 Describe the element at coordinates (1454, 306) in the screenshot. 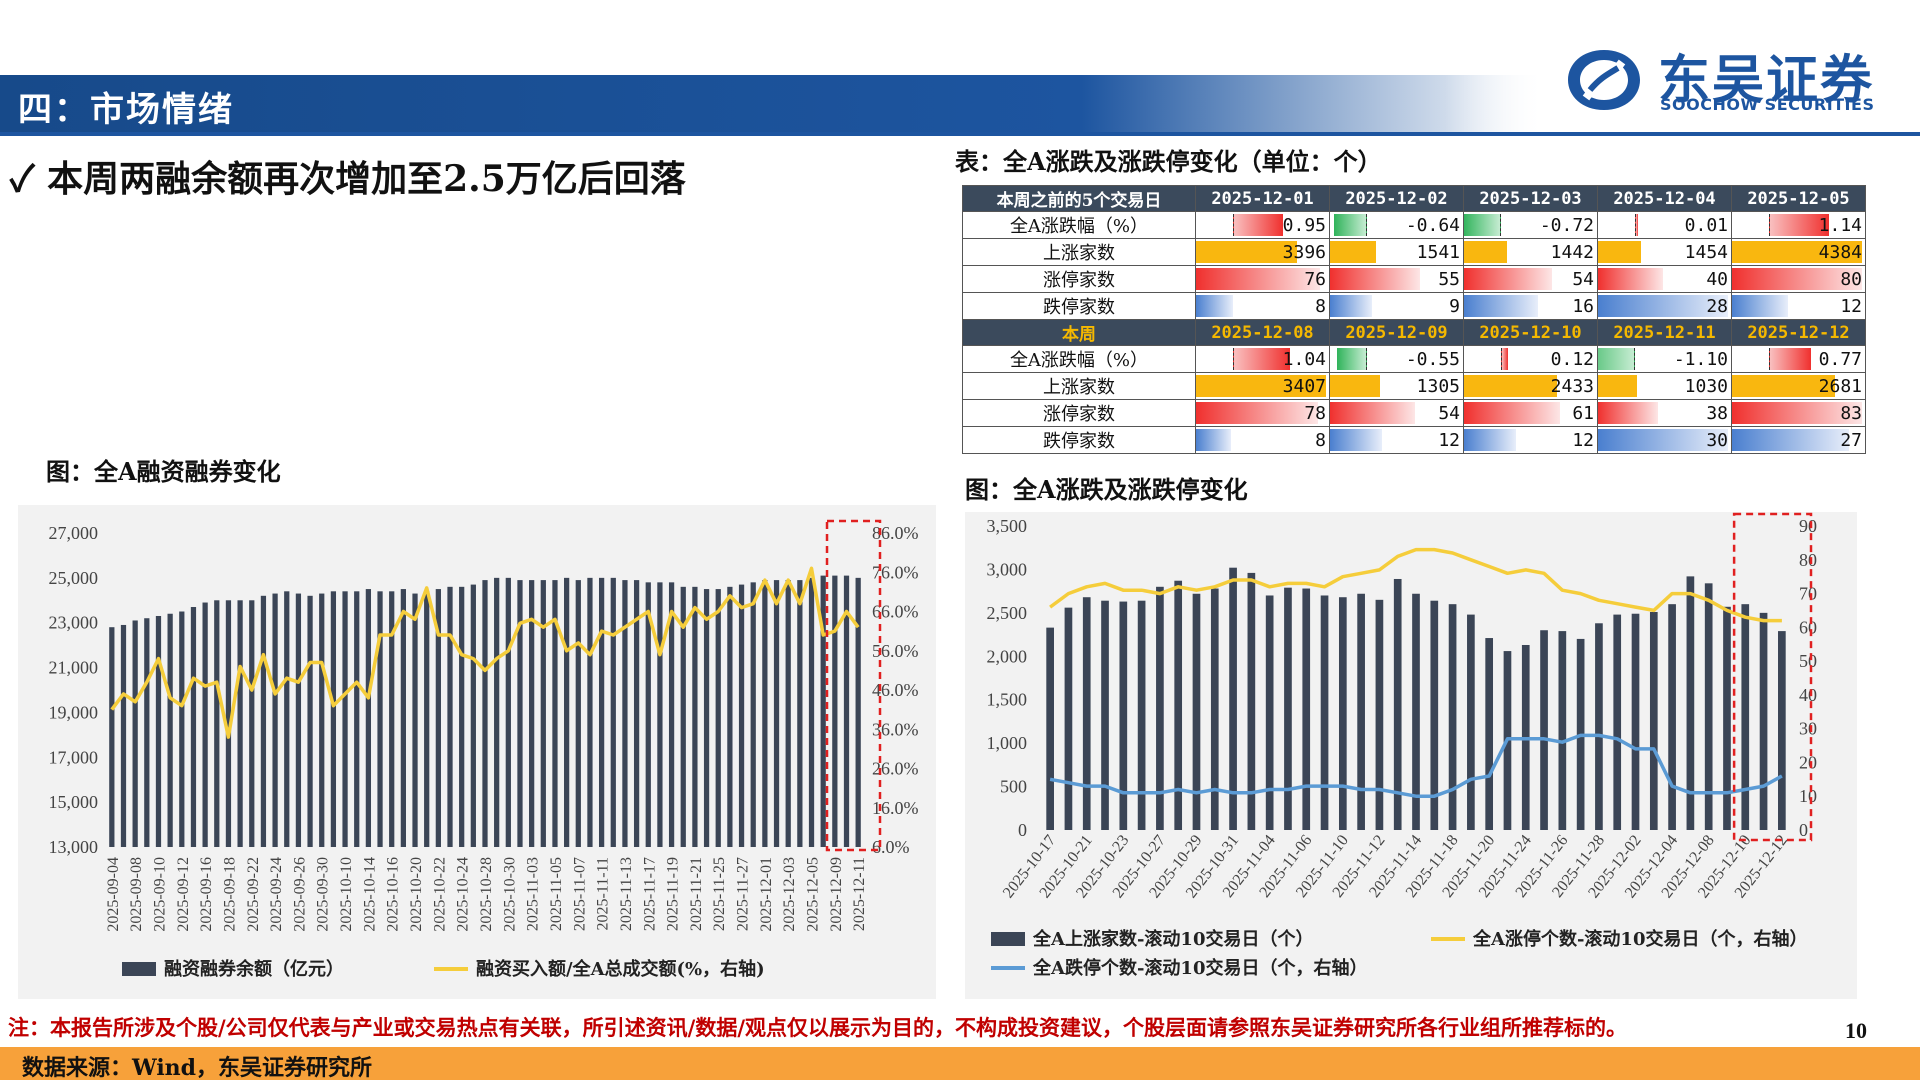

I see `table-cell-value: 9` at that location.